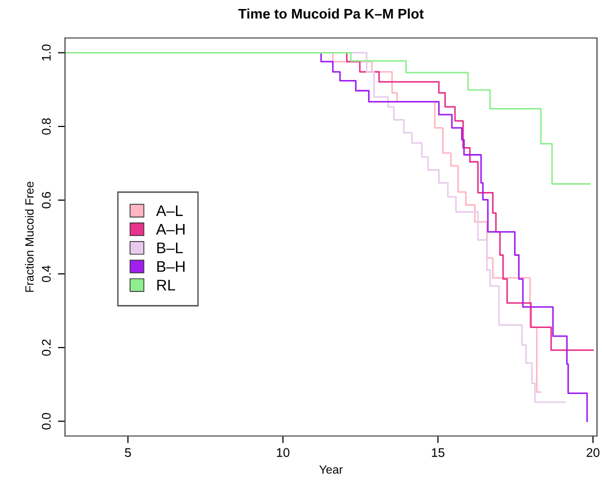  Describe the element at coordinates (46, 52) in the screenshot. I see `y-tick-label: 1.0` at that location.